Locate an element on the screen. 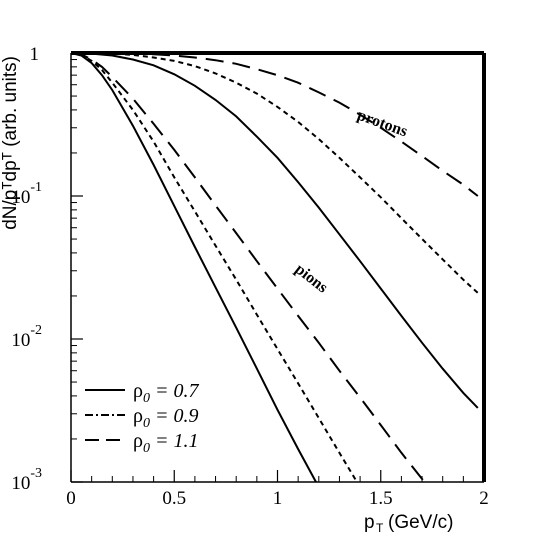 This screenshot has height=539, width=539. annotation-protons: protons is located at coordinates (382, 124).